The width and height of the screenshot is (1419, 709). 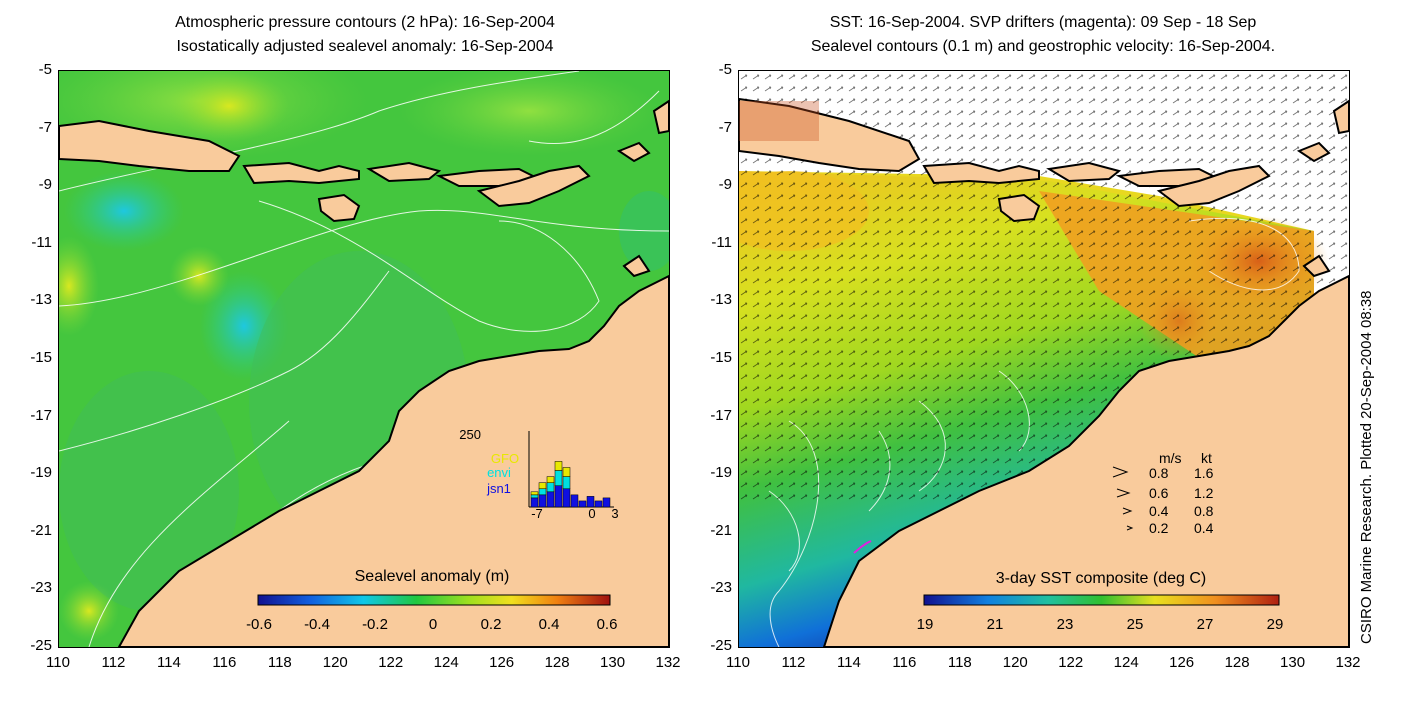 I want to click on vel-legend-kt-2: 0.8, so click(x=1204, y=511).